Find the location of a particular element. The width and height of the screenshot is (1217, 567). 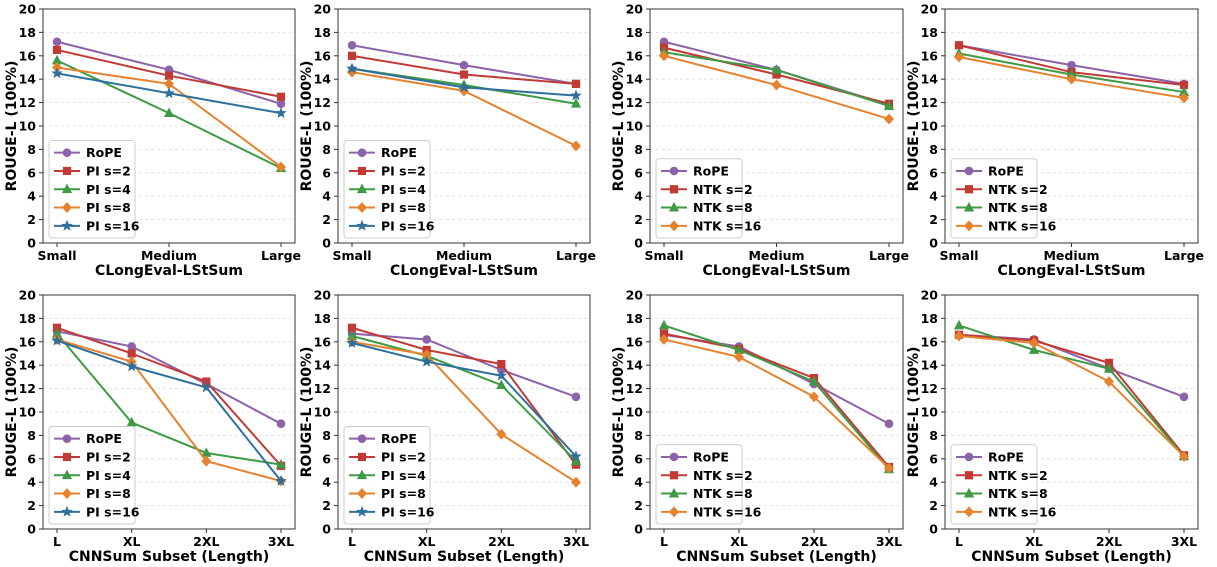

x-tick-label: 3XL is located at coordinates (889, 541).